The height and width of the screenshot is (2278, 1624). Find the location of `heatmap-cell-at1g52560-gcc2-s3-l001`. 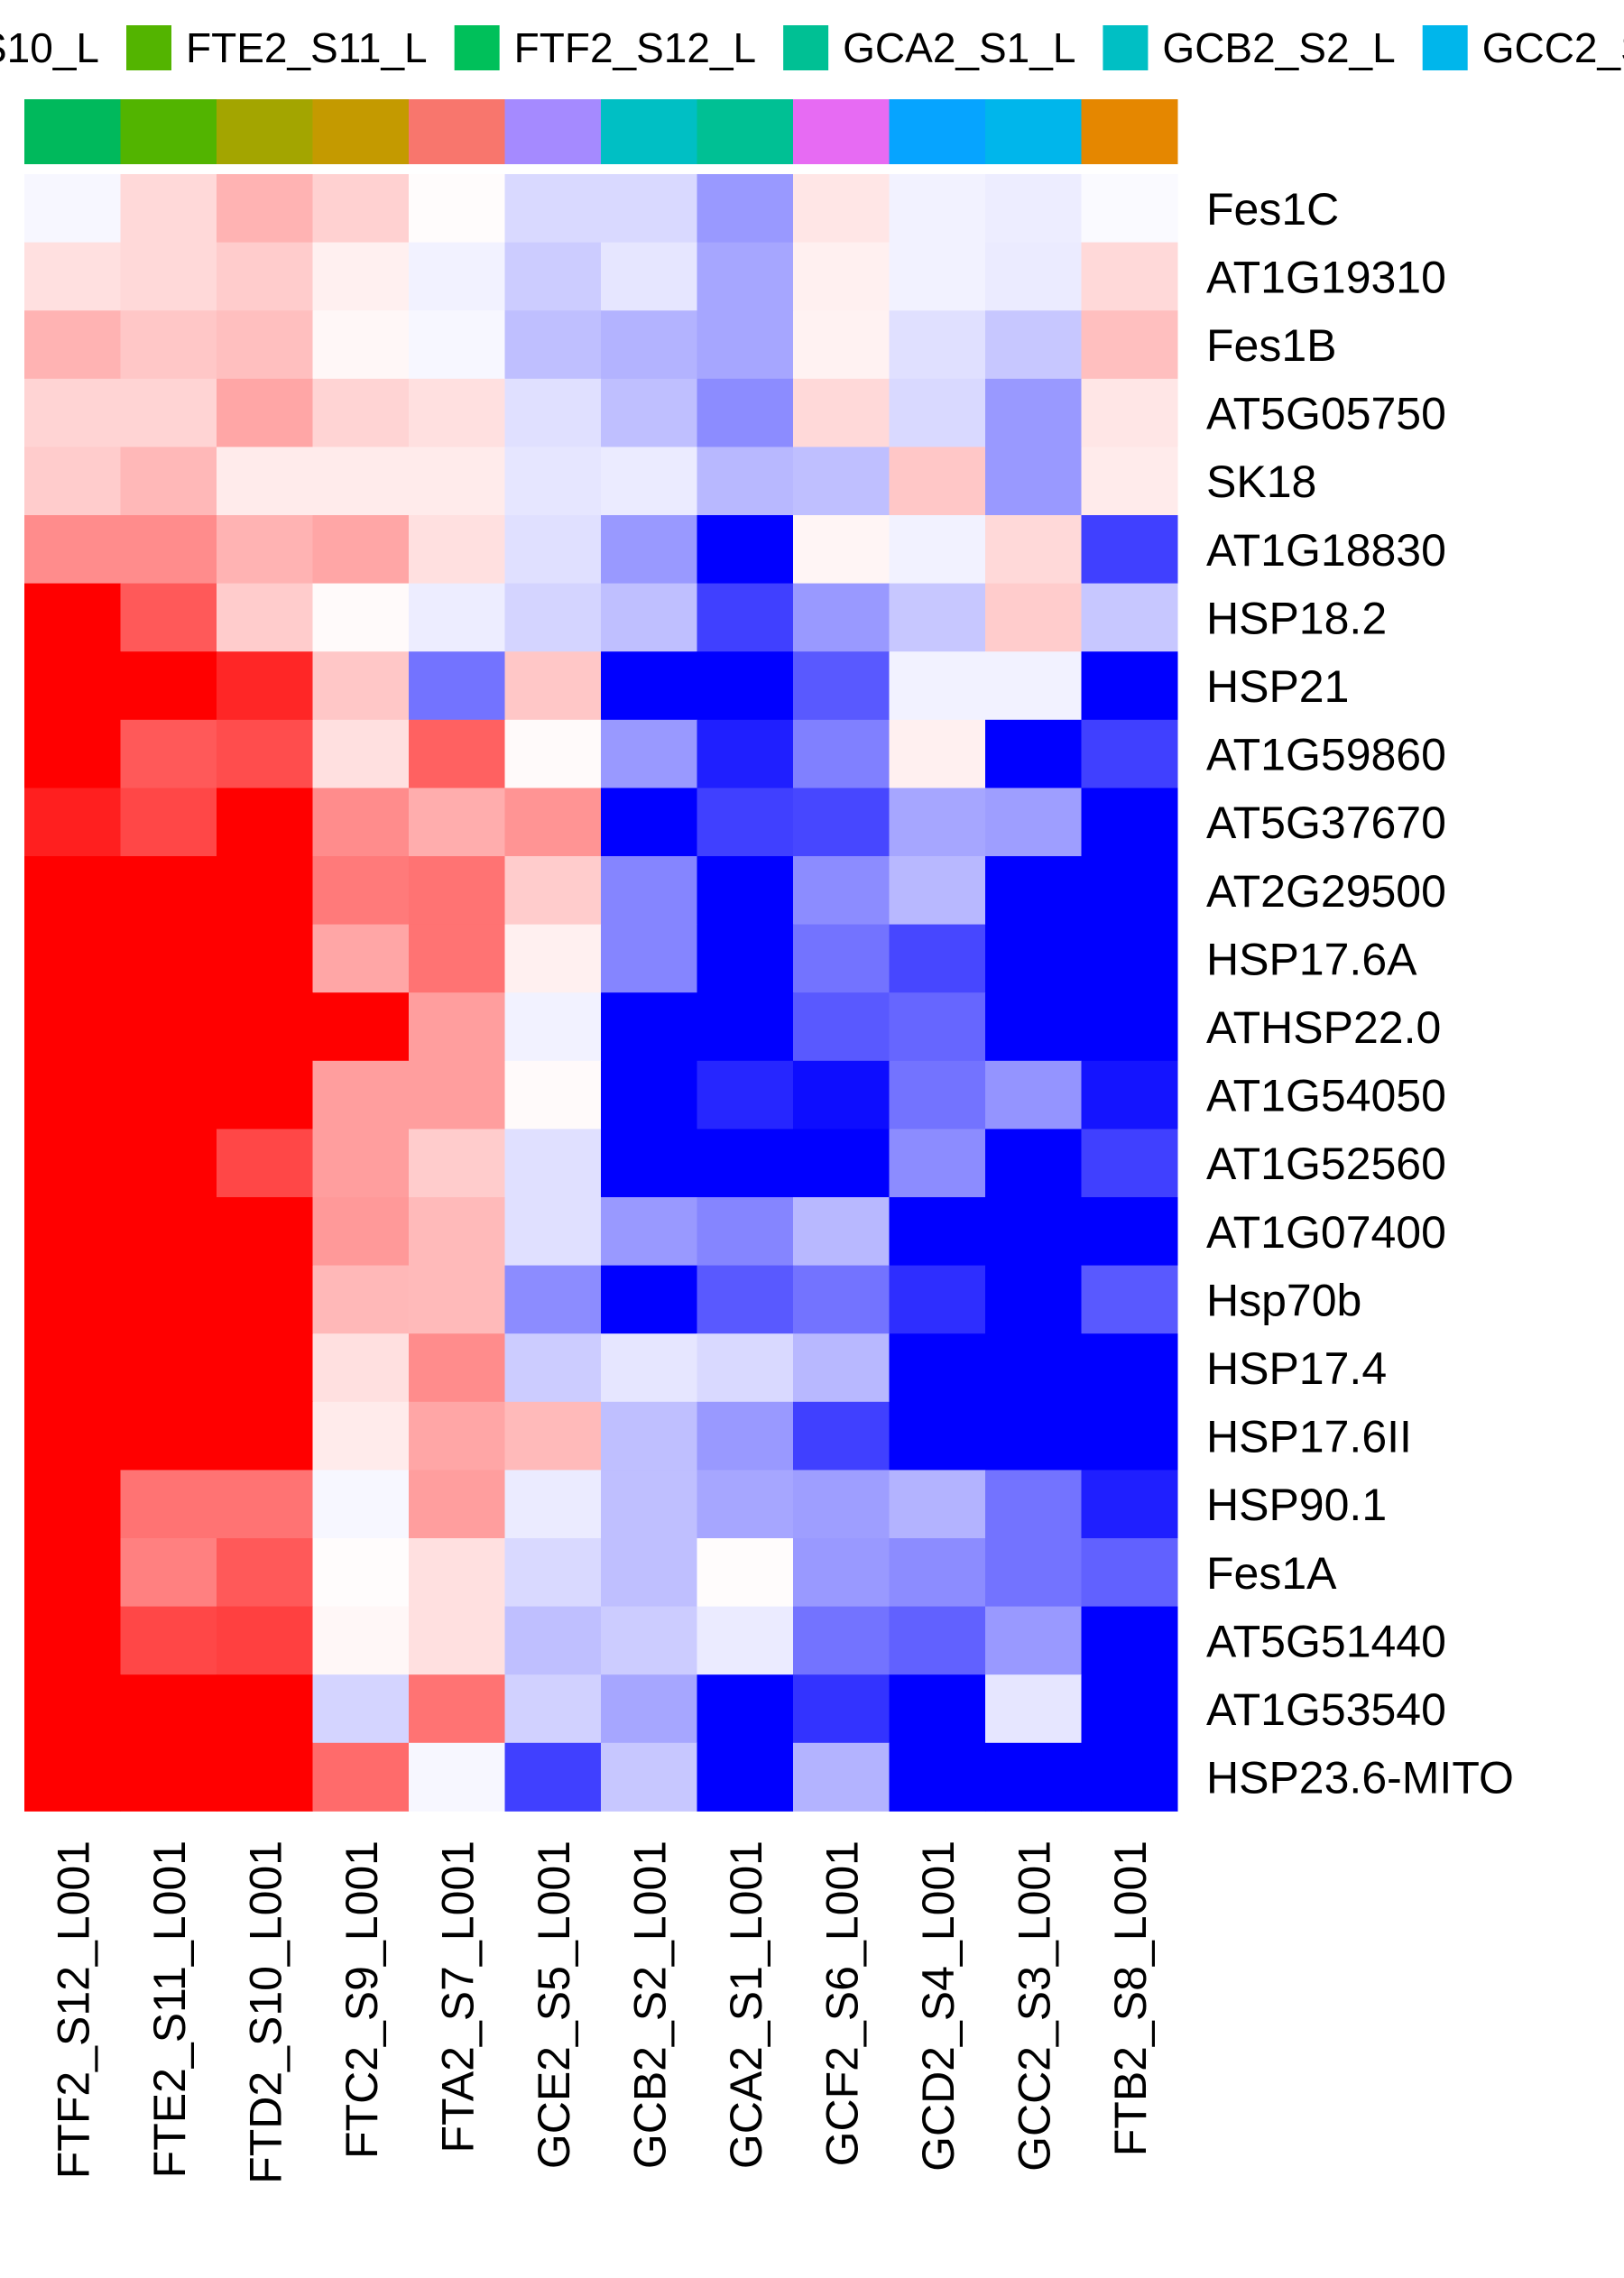

heatmap-cell-at1g52560-gcc2-s3-l001 is located at coordinates (1034, 1164).